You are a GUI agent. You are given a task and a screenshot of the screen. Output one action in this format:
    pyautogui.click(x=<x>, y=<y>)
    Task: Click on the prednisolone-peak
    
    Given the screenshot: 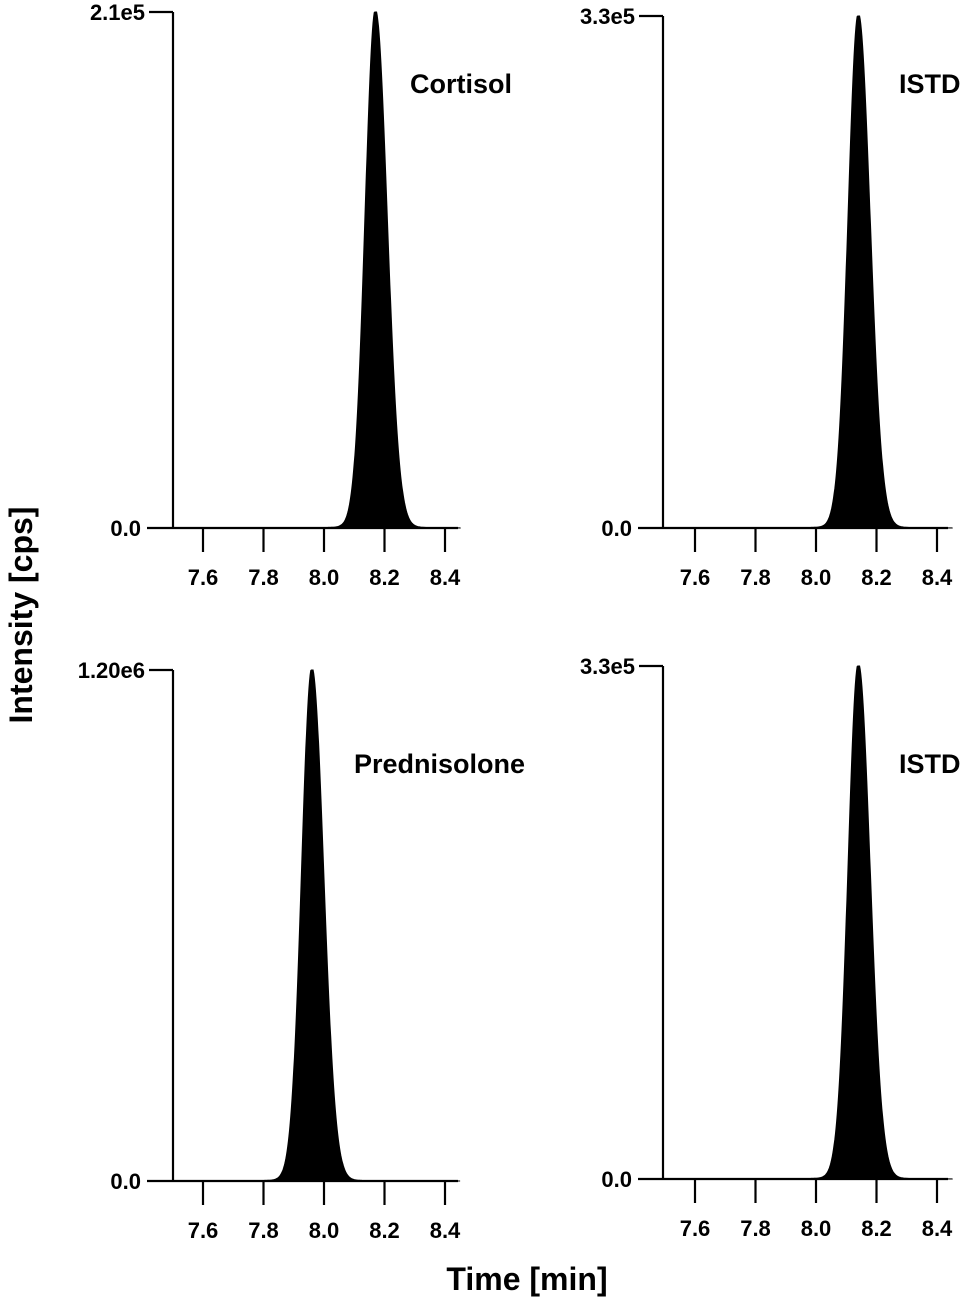 What is the action you would take?
    pyautogui.click(x=319, y=925)
    